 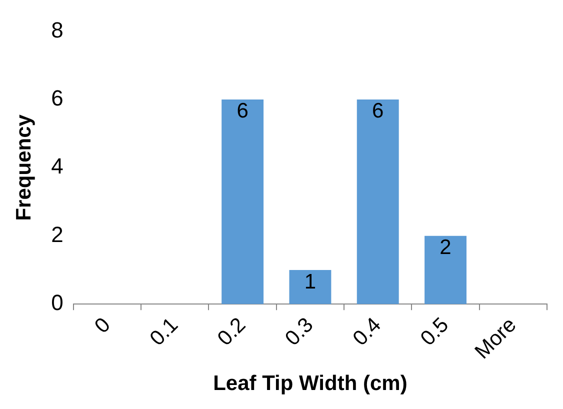 What do you see at coordinates (57, 98) in the screenshot?
I see `y-tick-label: 6` at bounding box center [57, 98].